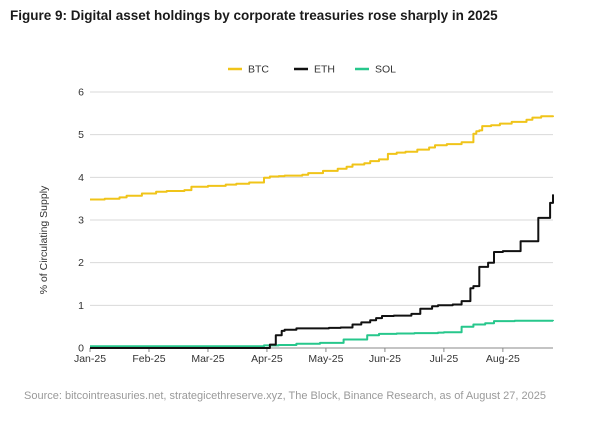 This screenshot has width=600, height=429. Describe the element at coordinates (385, 359) in the screenshot. I see `x-tick-label: Jun-25` at that location.